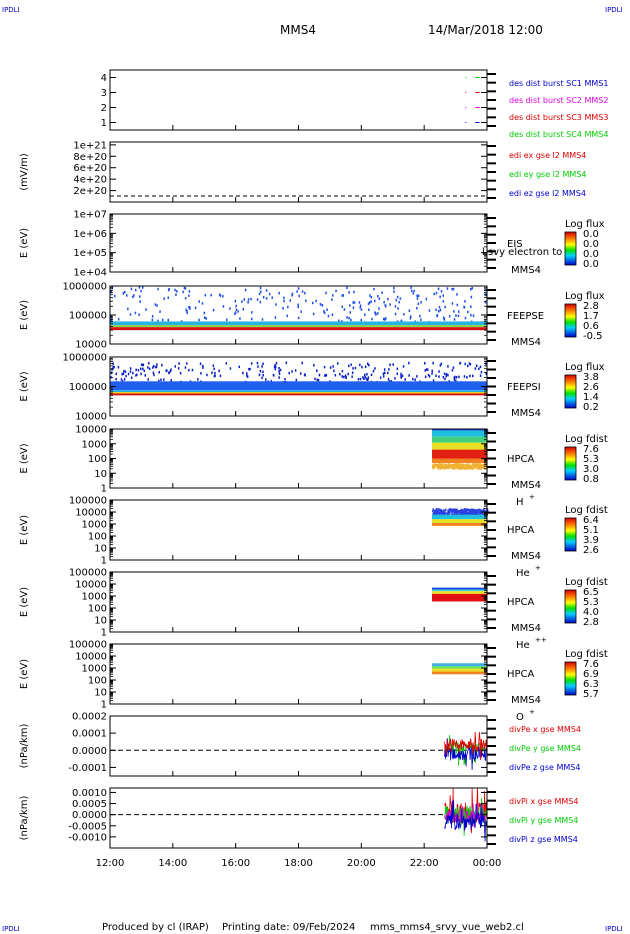 The height and width of the screenshot is (934, 630). I want to click on species-label: He, so click(523, 645).